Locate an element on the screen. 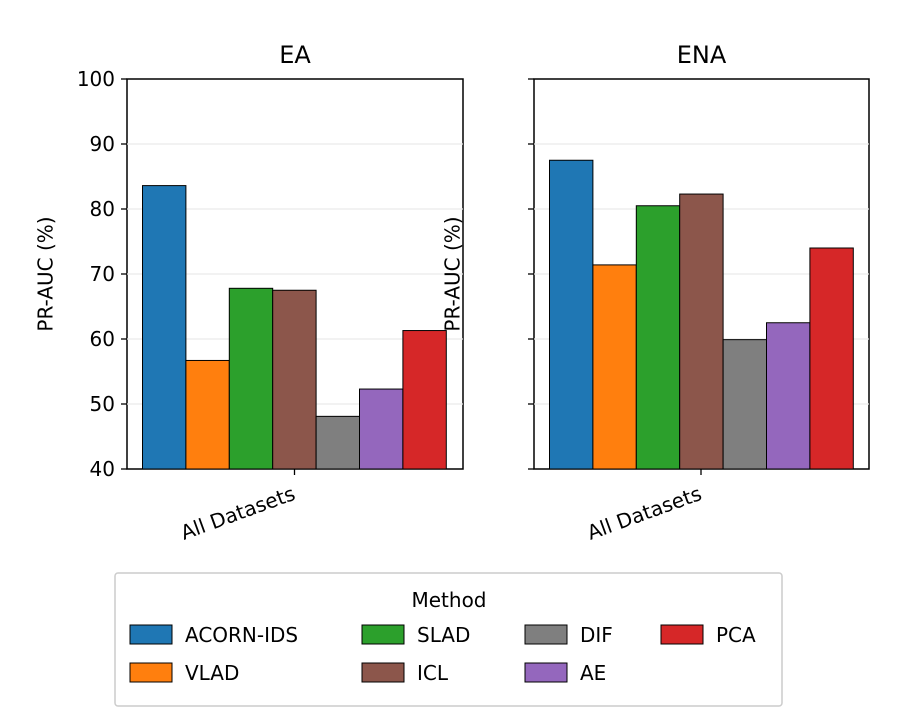 The image size is (897, 718). legend: Method ACORN-IDS VLAD SLAD ICL DIF AE PCA is located at coordinates (448, 639).